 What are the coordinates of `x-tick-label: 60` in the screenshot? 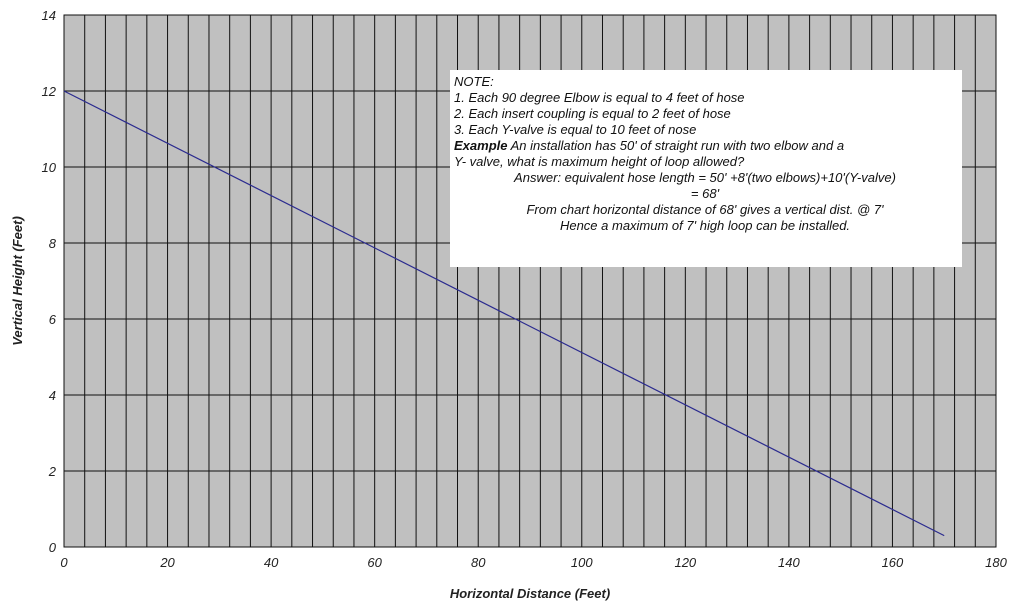 It's located at (374, 562).